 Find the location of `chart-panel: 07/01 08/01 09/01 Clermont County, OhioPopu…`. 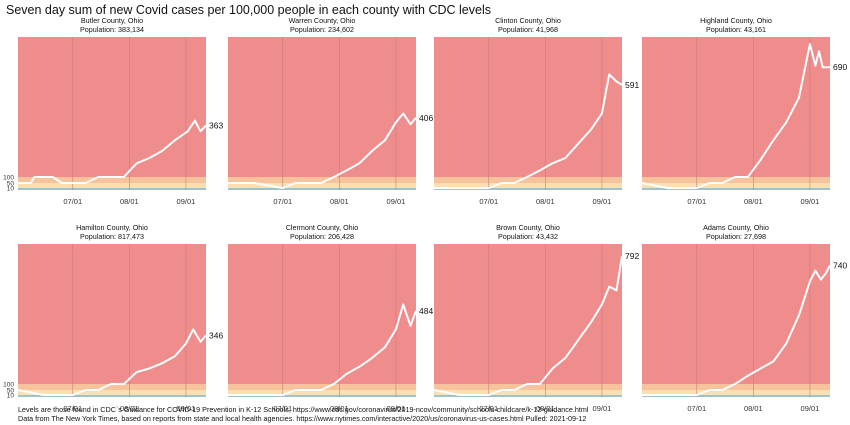

chart-panel: 07/01 08/01 09/01 Clermont County, OhioPopu… is located at coordinates (330, 318).